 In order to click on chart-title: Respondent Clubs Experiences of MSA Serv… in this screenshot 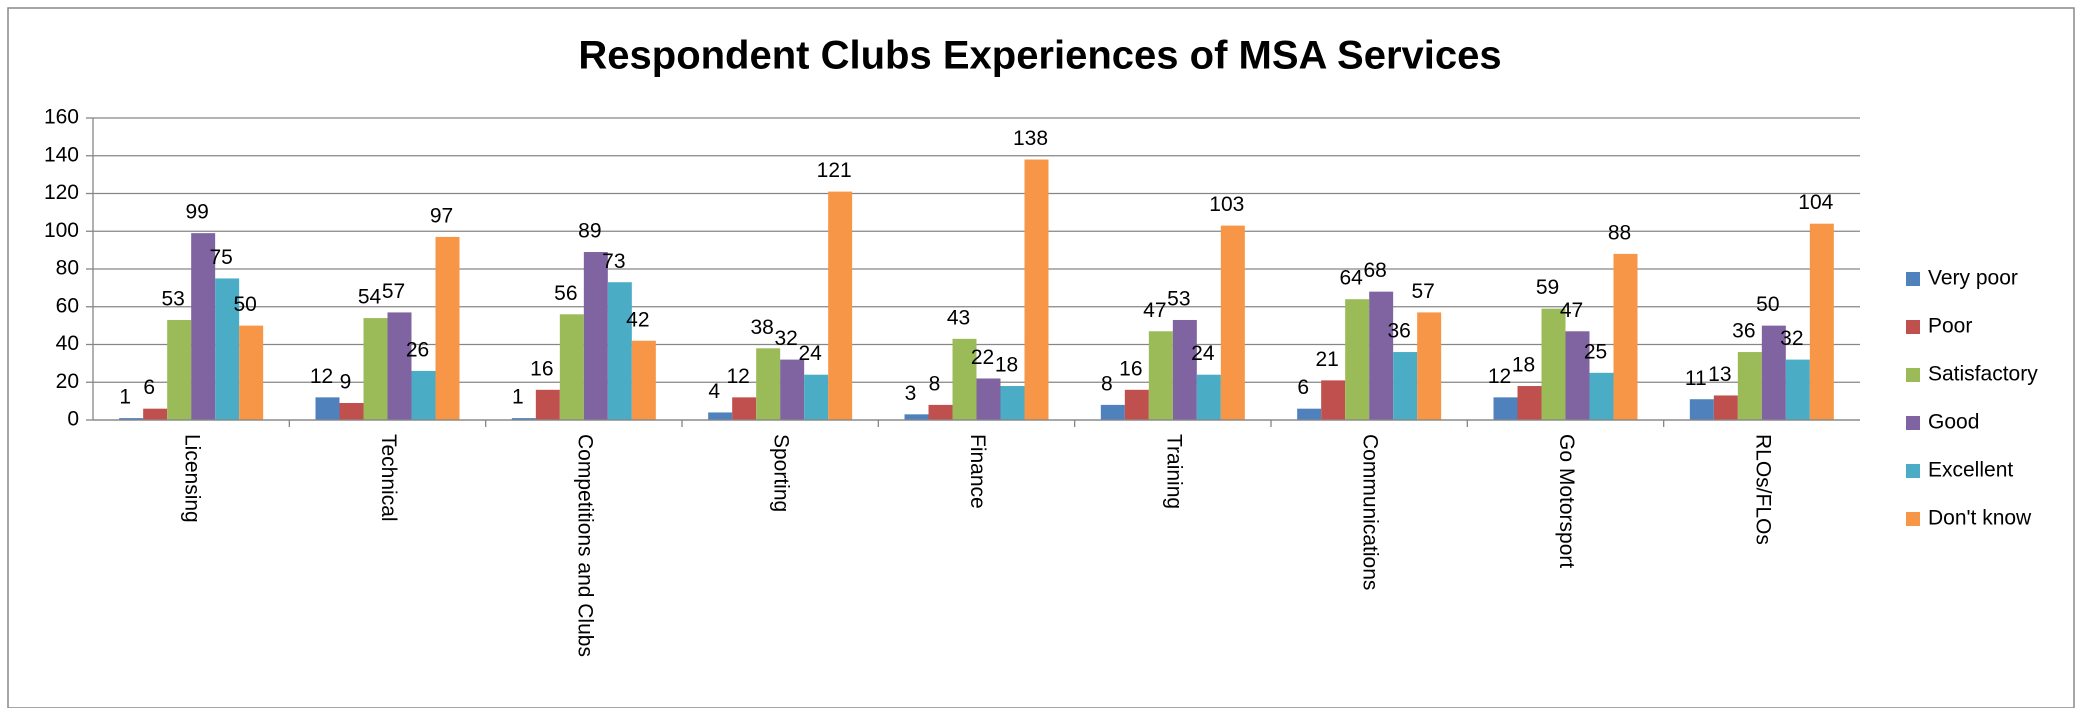, I will do `click(1039, 56)`.